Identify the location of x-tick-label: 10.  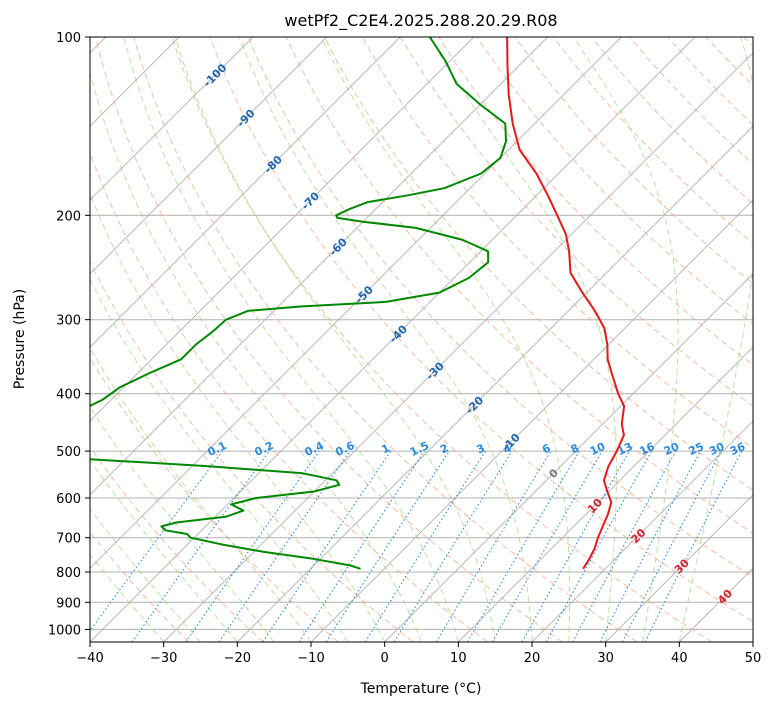
(458, 658).